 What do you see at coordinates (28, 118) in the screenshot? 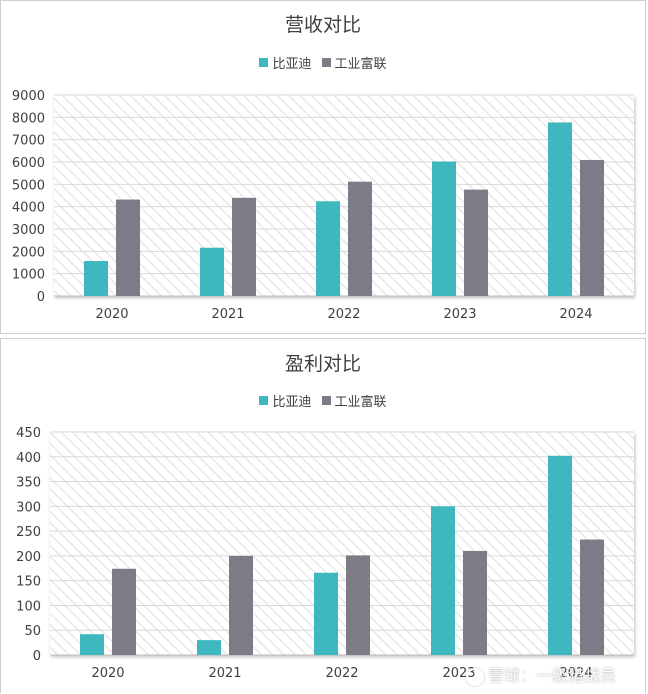
I see `y-tick-label: 8000` at bounding box center [28, 118].